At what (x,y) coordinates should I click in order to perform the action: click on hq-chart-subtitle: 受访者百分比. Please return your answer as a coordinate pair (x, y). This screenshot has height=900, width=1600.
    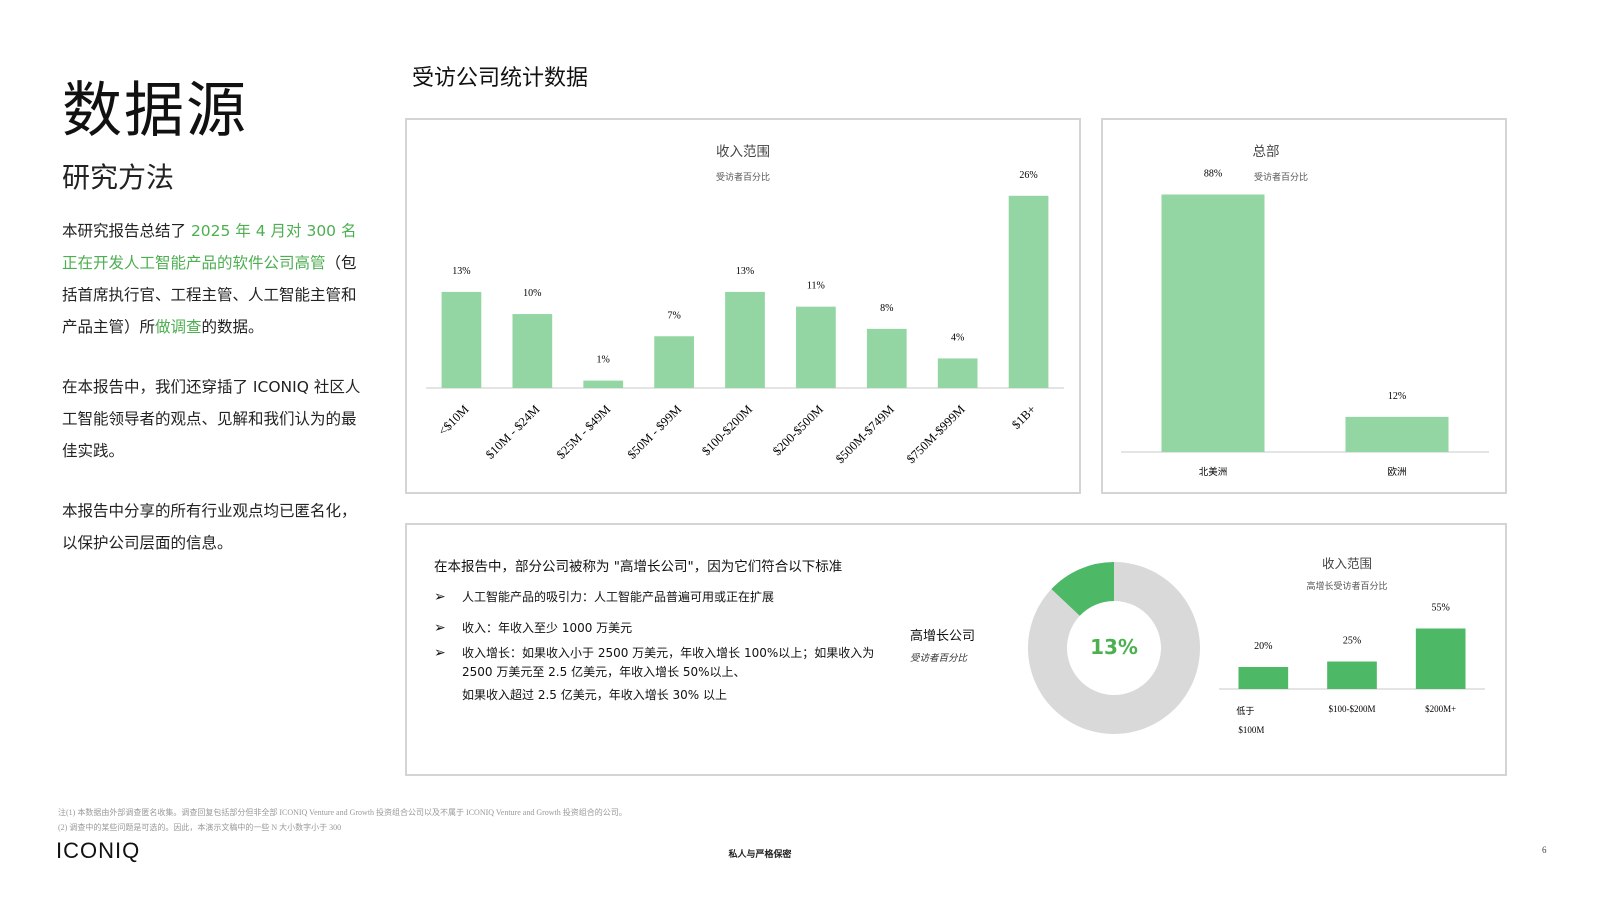
    Looking at the image, I should click on (1280, 178).